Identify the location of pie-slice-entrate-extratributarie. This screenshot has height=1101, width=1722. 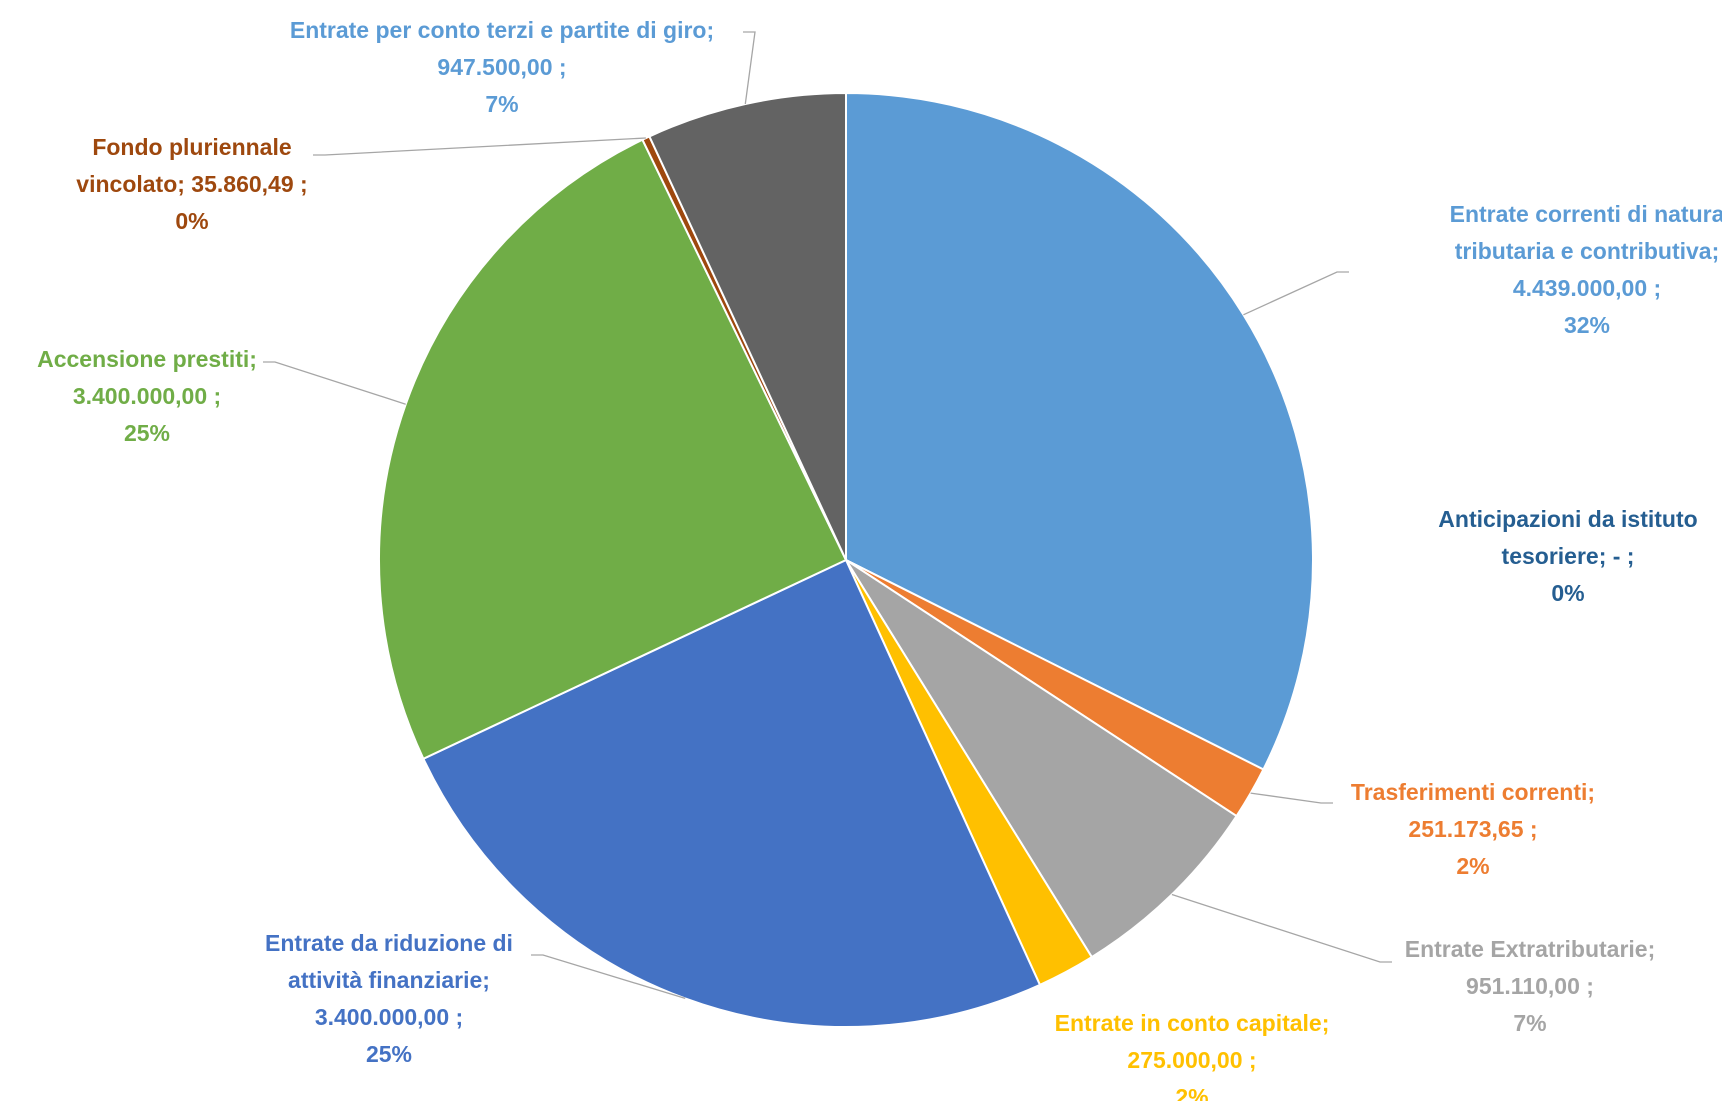
(1041, 759).